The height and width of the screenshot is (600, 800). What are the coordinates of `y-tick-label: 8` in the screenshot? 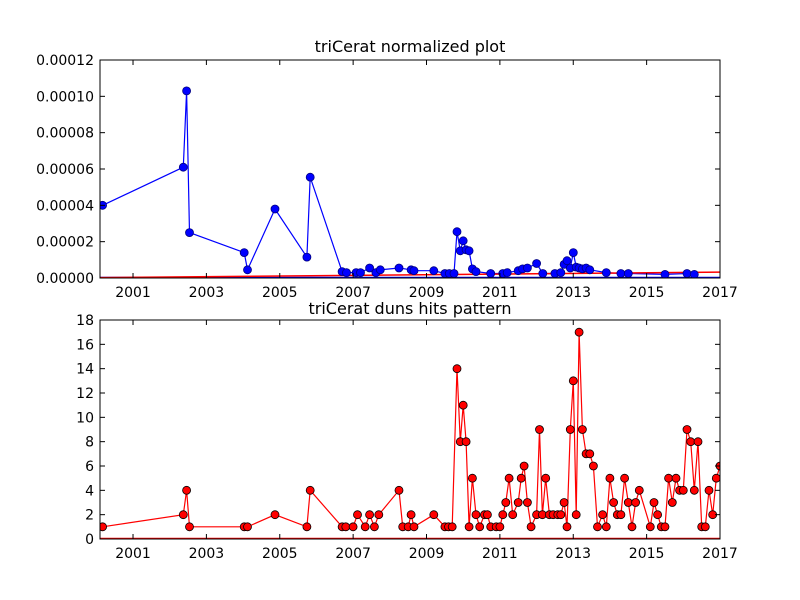 It's located at (89, 443).